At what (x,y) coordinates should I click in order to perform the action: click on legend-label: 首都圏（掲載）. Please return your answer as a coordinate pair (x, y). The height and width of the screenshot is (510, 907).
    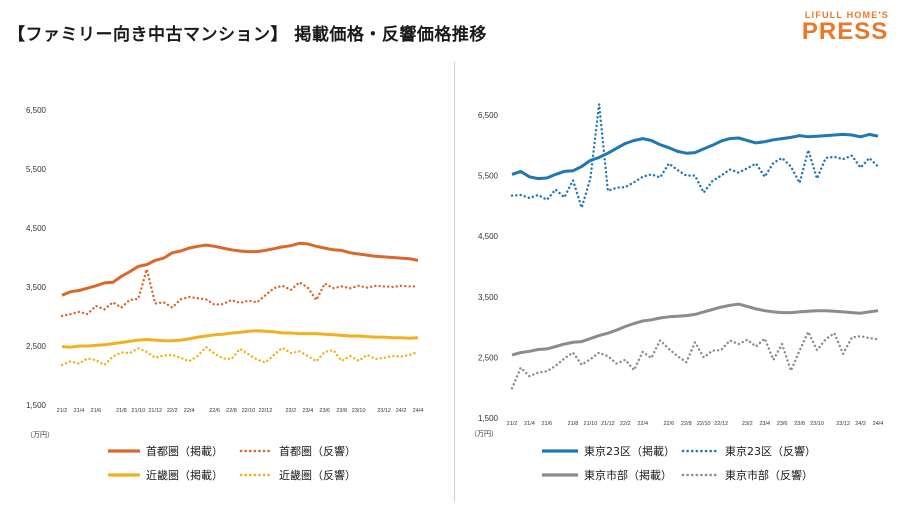
    Looking at the image, I should click on (184, 451).